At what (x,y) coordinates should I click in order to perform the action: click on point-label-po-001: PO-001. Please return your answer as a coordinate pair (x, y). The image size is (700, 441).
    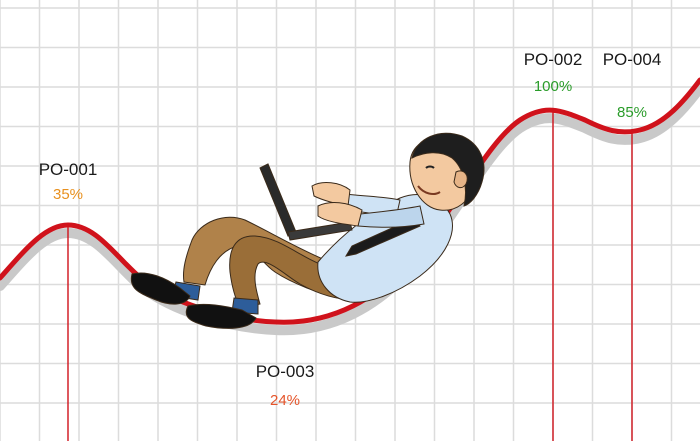
    Looking at the image, I should click on (68, 169).